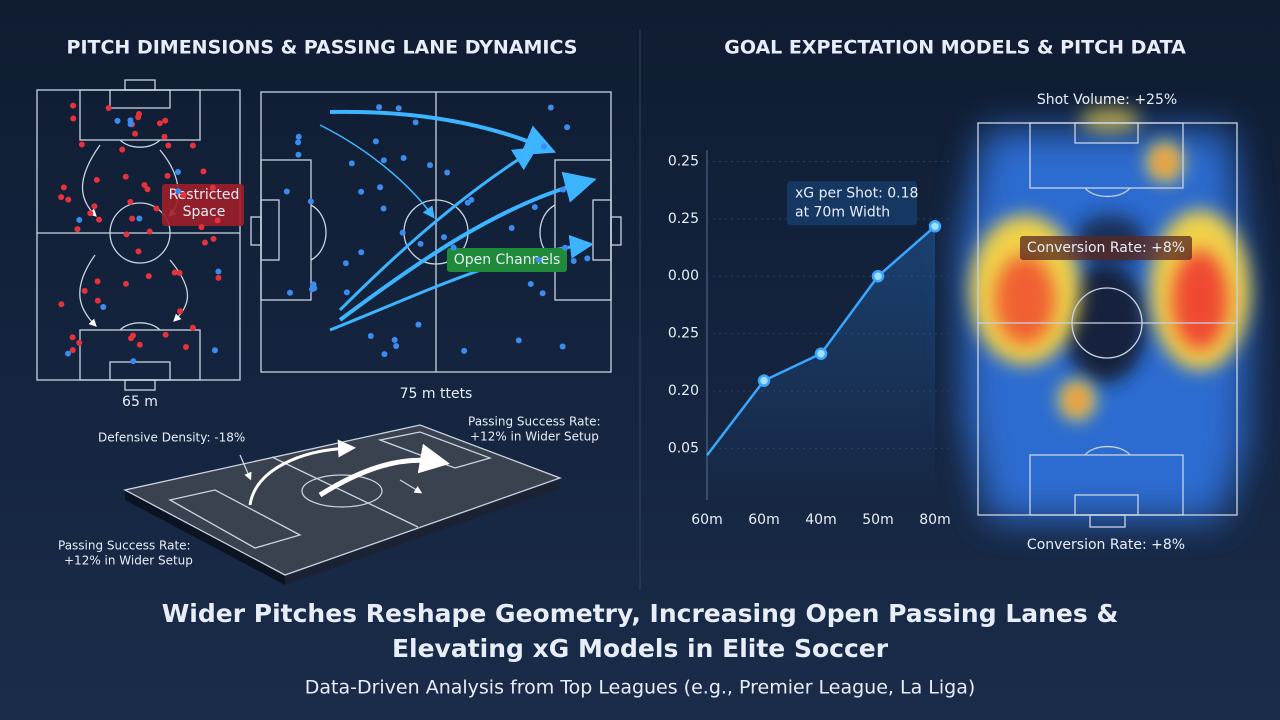  I want to click on open-box, so click(507, 260).